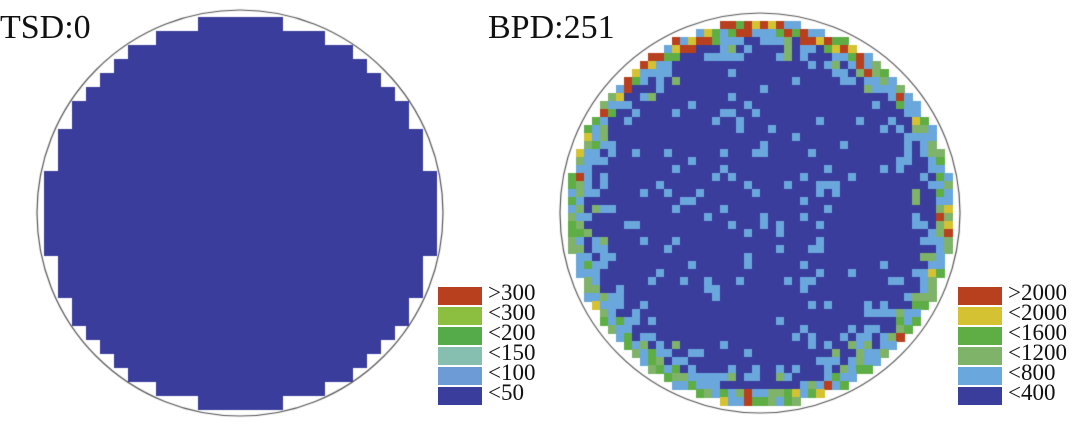  Describe the element at coordinates (512, 292) in the screenshot. I see `legend-label: >300` at that location.